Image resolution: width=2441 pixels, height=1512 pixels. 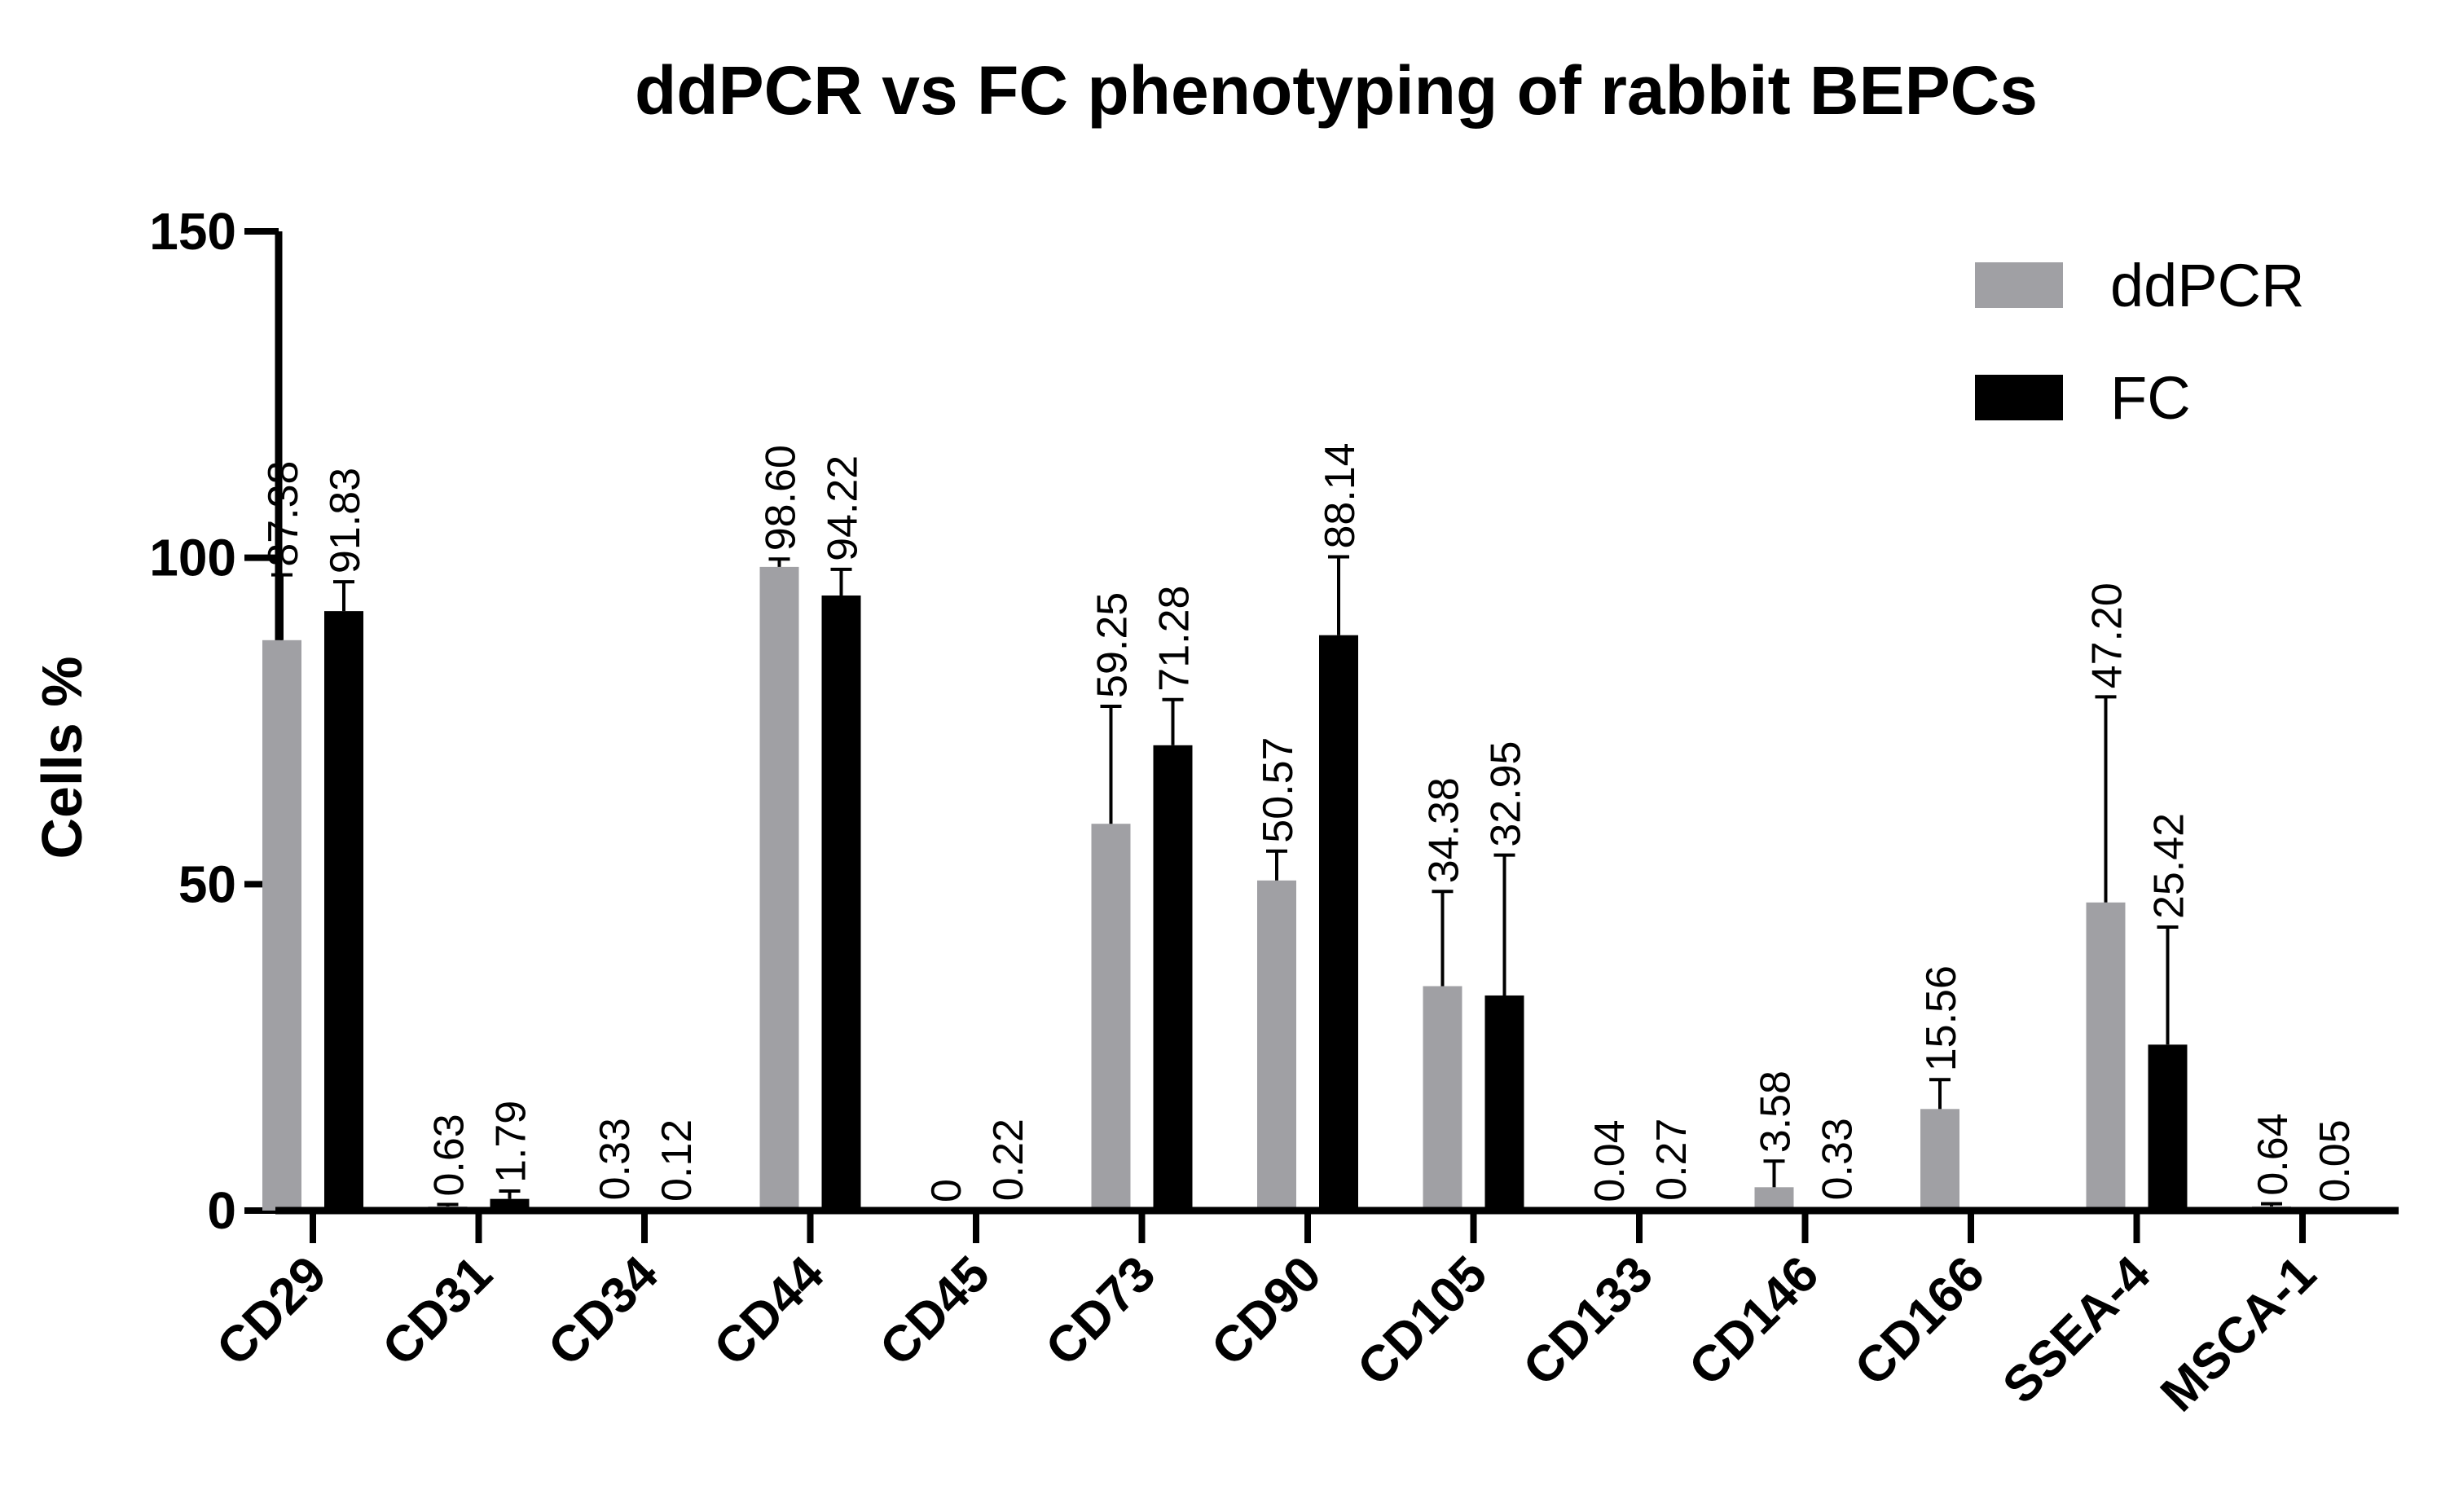 I want to click on legend: ddPCR FC, so click(x=2140, y=342).